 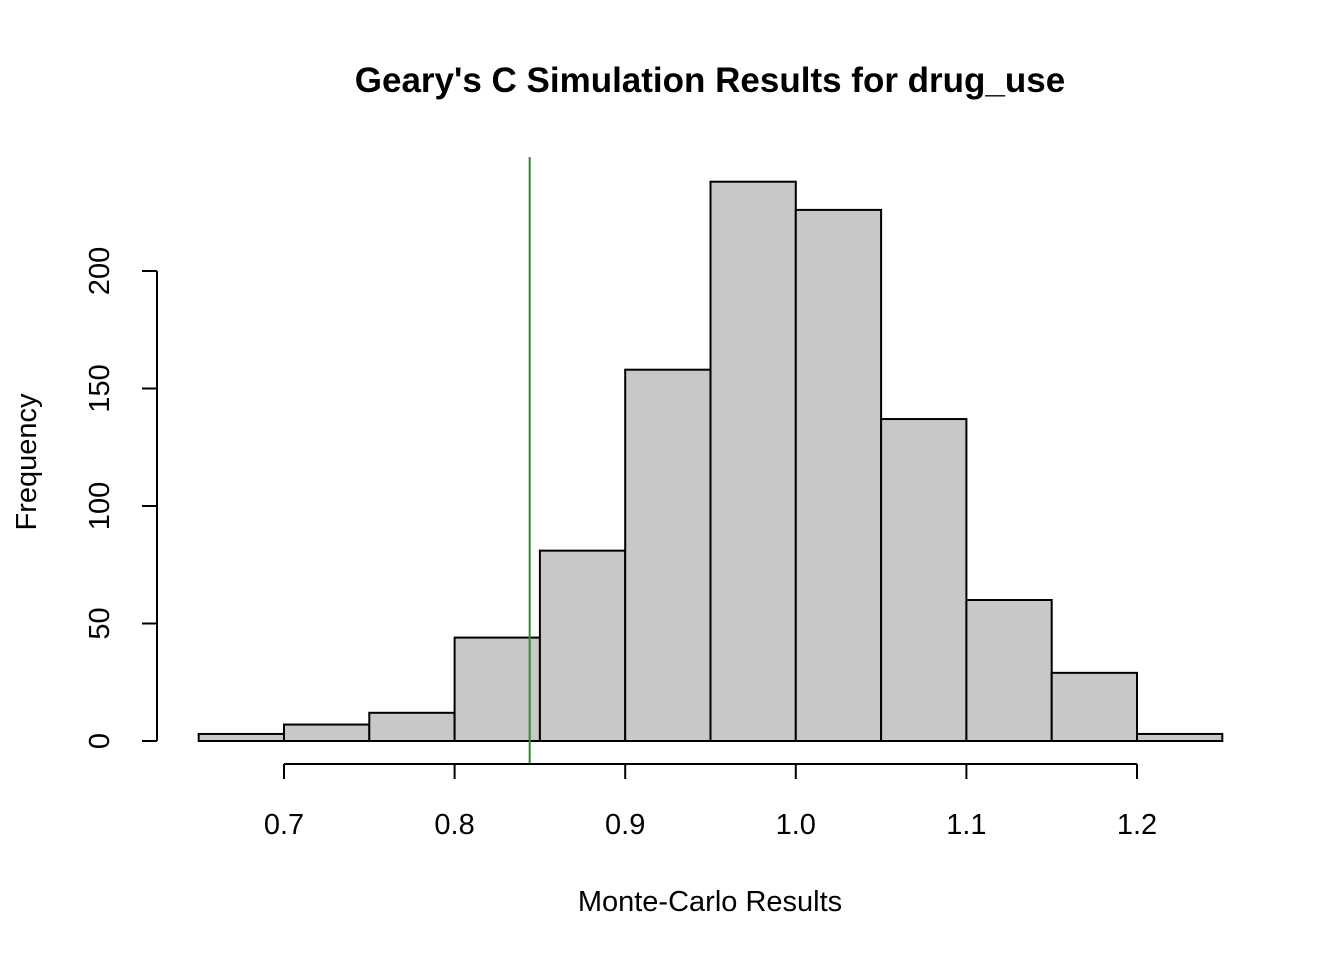 What do you see at coordinates (27, 462) in the screenshot?
I see `y-axis-label: Frequency` at bounding box center [27, 462].